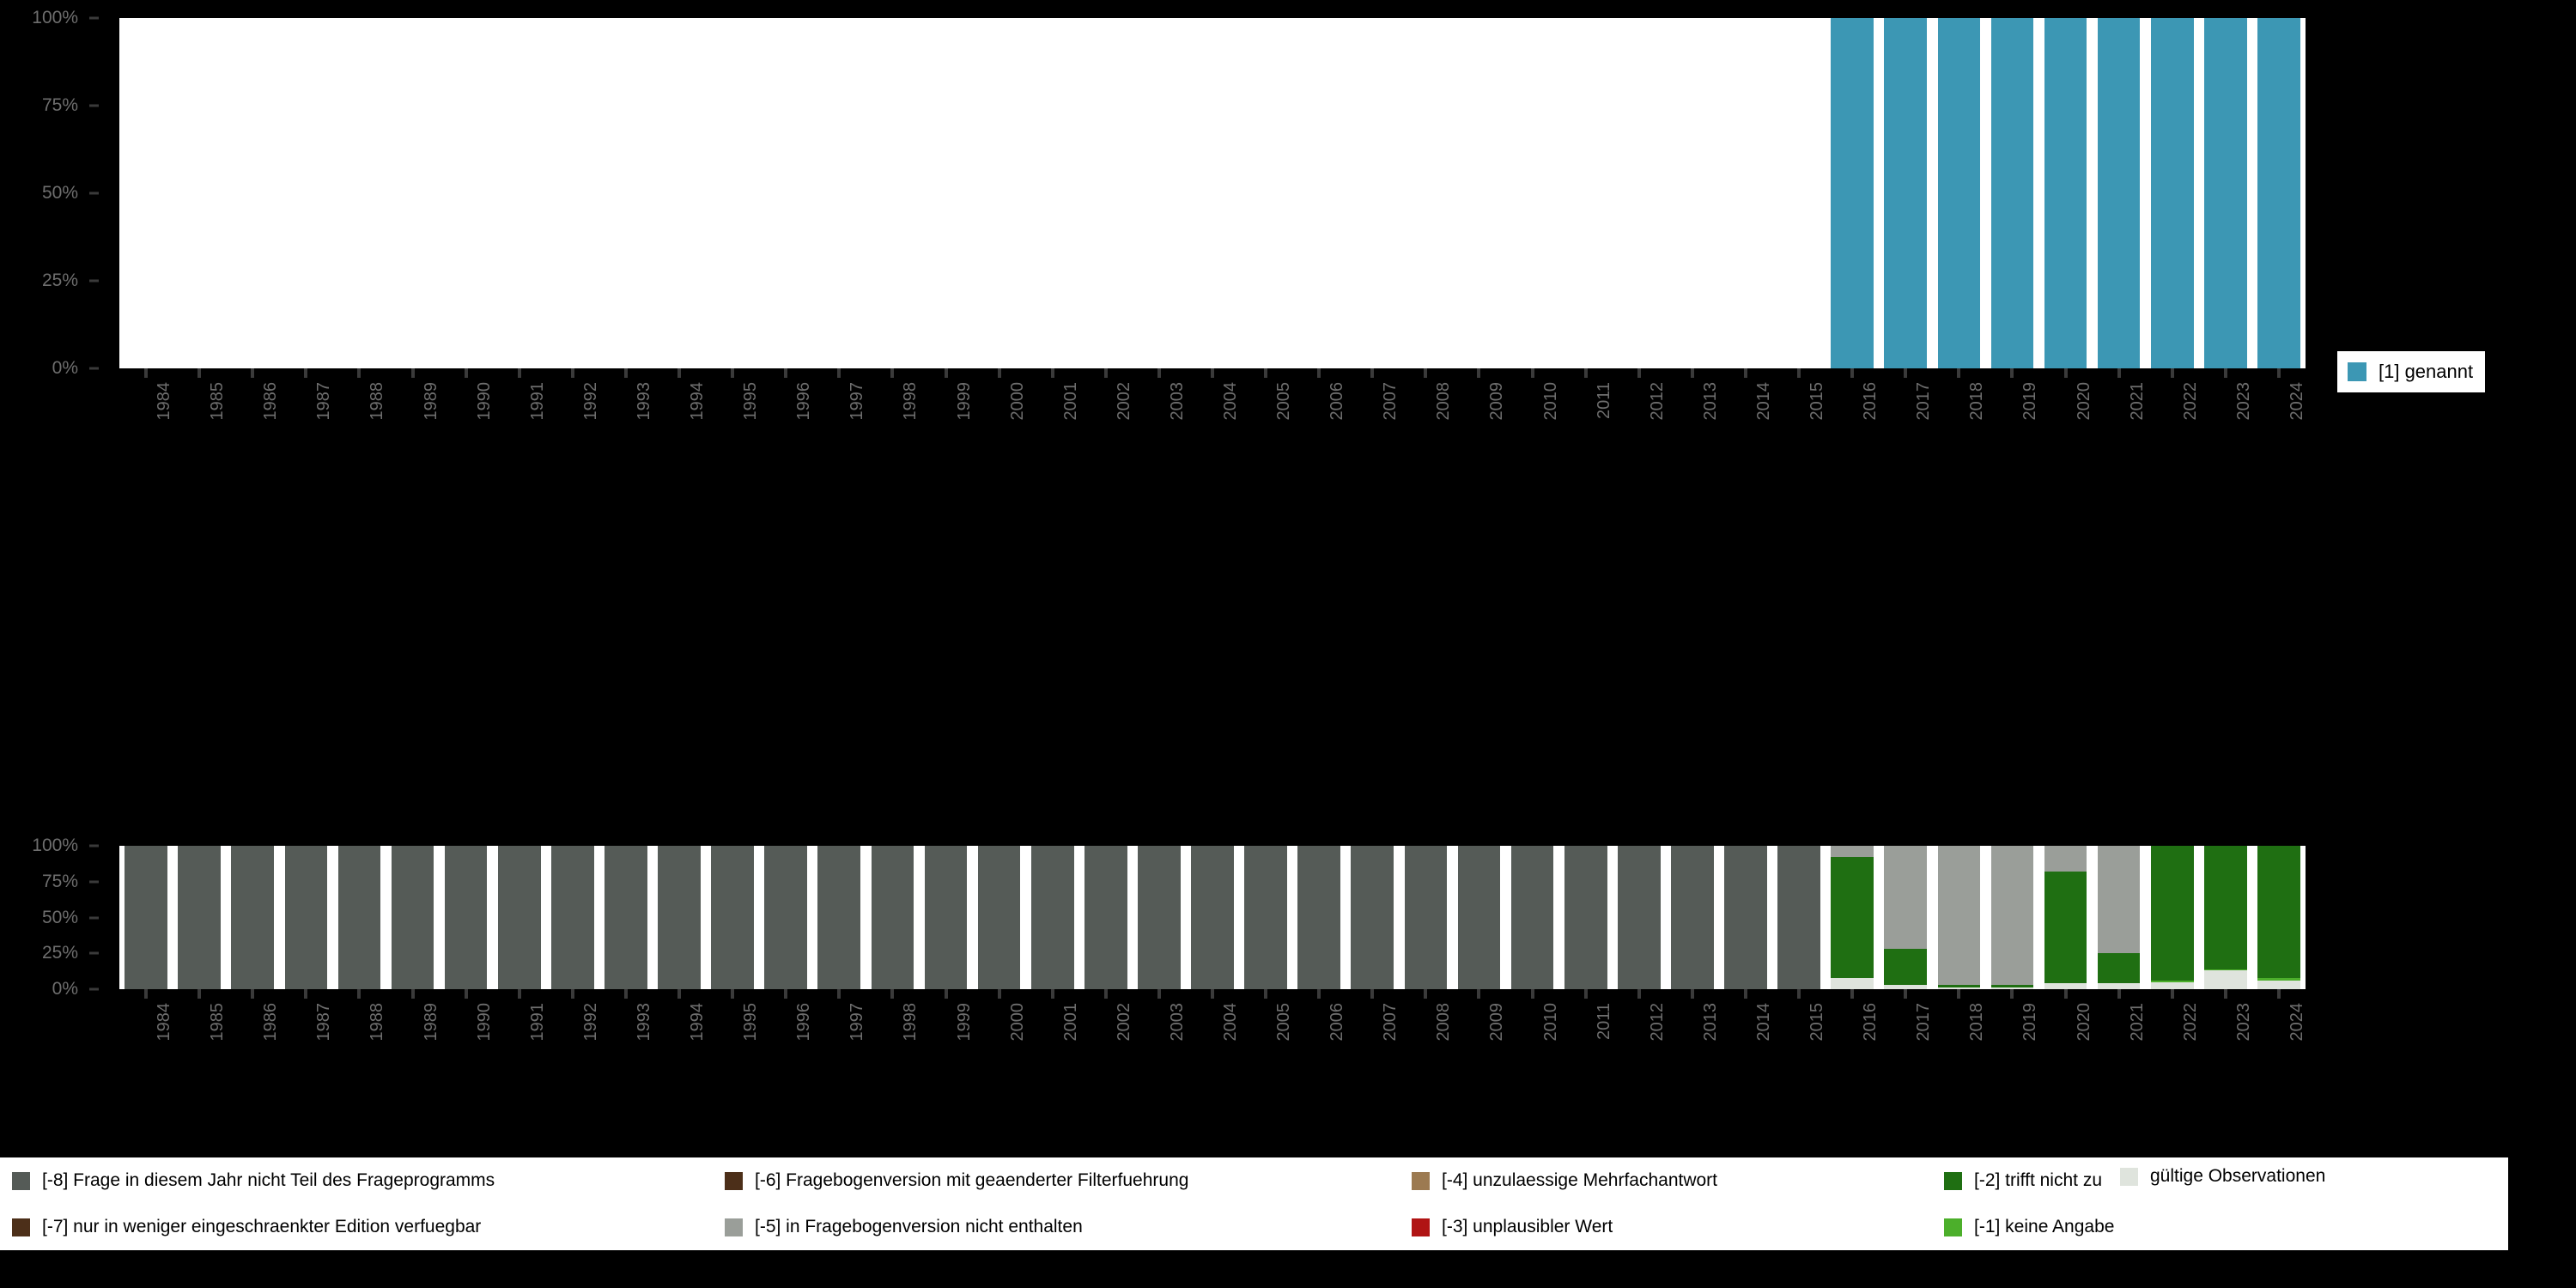  Describe the element at coordinates (49, 917) in the screenshot. I see `bottom-y-axis: 100% 75% 50% 25% 0%` at that location.